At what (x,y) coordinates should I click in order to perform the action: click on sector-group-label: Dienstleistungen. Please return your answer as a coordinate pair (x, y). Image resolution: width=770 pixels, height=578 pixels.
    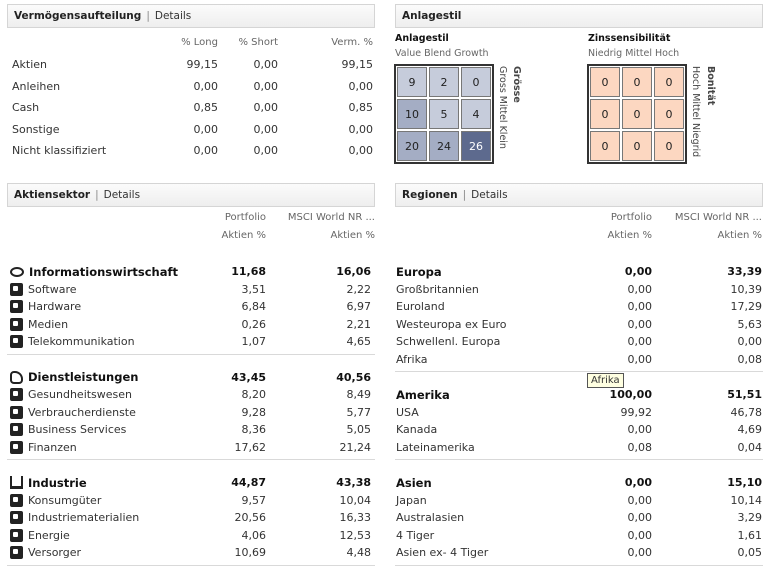
    Looking at the image, I should click on (105, 377).